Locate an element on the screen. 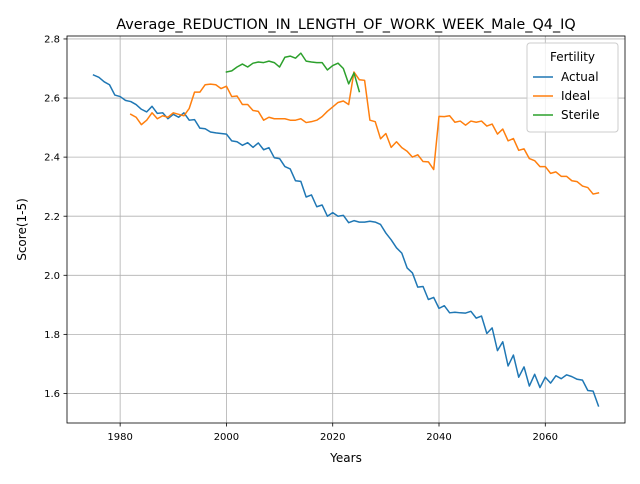 The height and width of the screenshot is (484, 640). x-tick-label: 2040 is located at coordinates (438, 437).